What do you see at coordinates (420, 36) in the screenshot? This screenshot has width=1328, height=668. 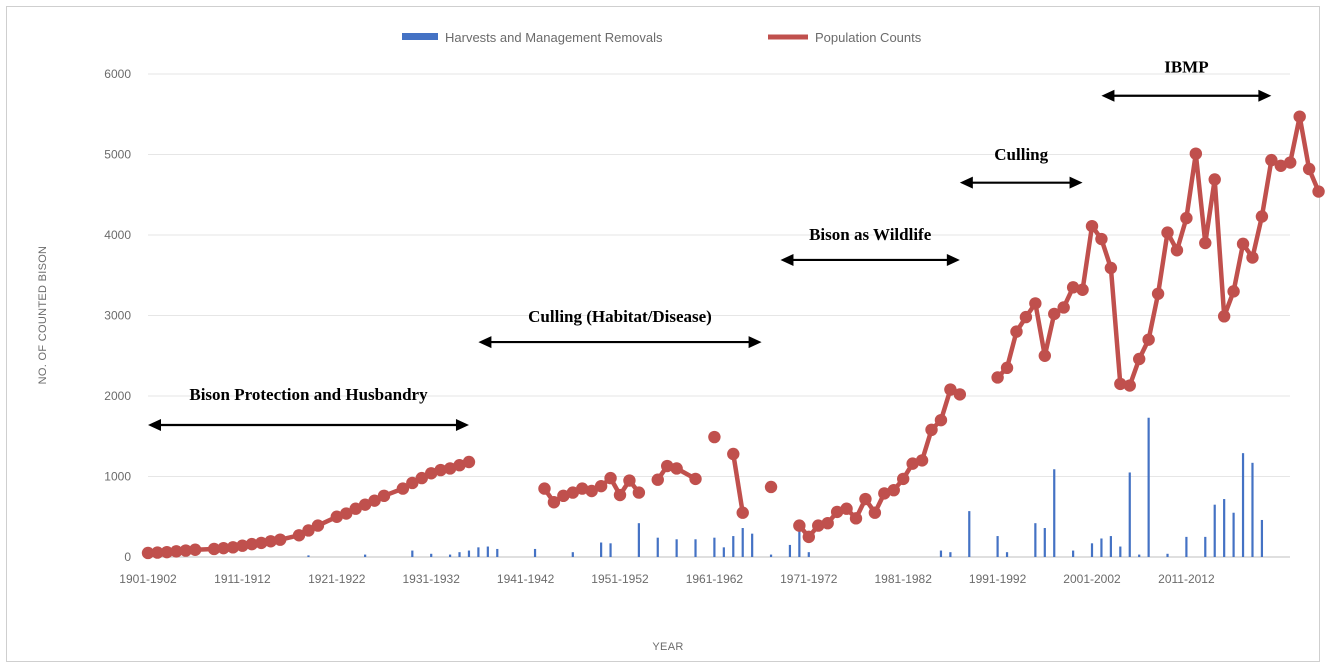 I see `legend-swatch-harvests` at bounding box center [420, 36].